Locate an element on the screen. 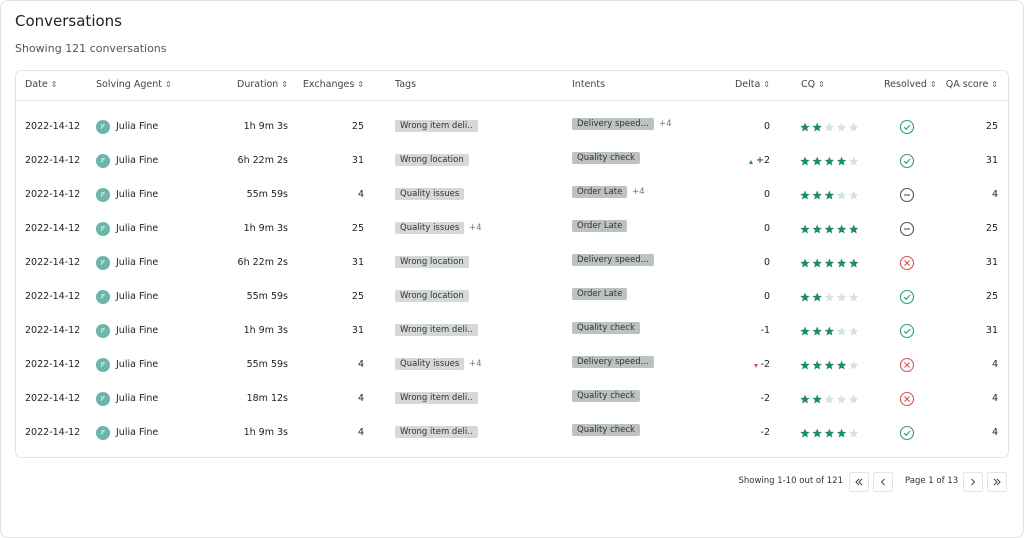  column-header: Date is located at coordinates (41, 84).